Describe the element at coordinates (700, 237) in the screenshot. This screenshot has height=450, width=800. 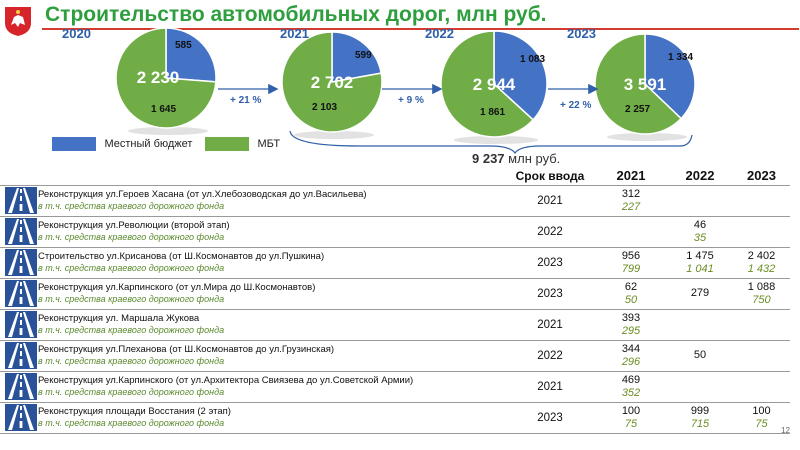
I see `fund-value-2022: 35` at that location.